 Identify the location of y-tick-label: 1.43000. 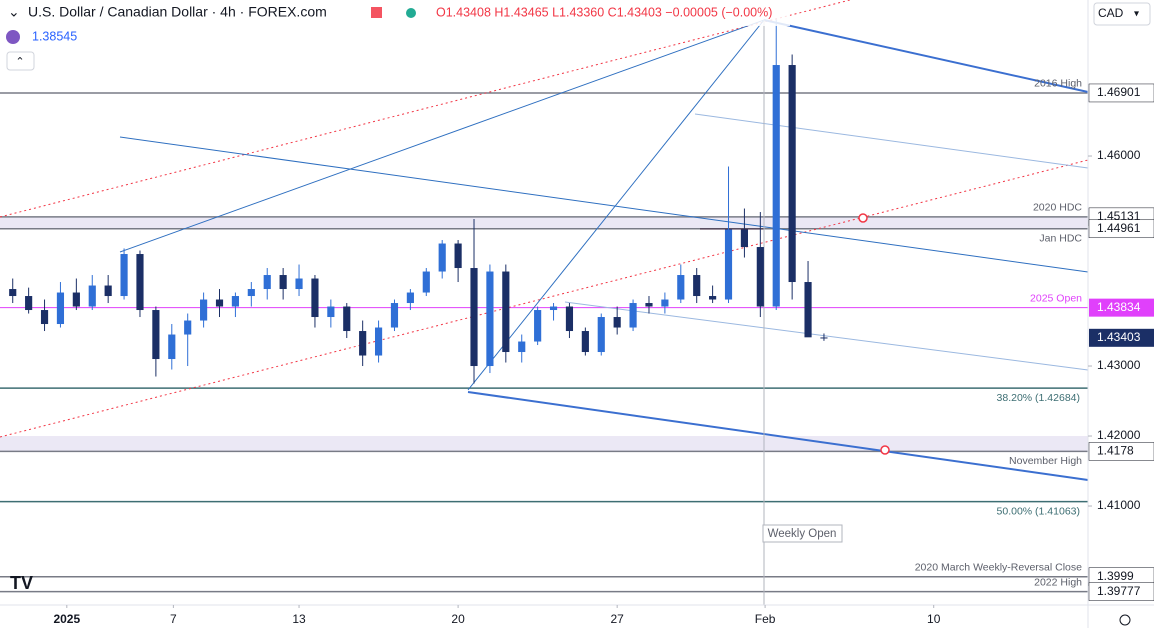
(1119, 365).